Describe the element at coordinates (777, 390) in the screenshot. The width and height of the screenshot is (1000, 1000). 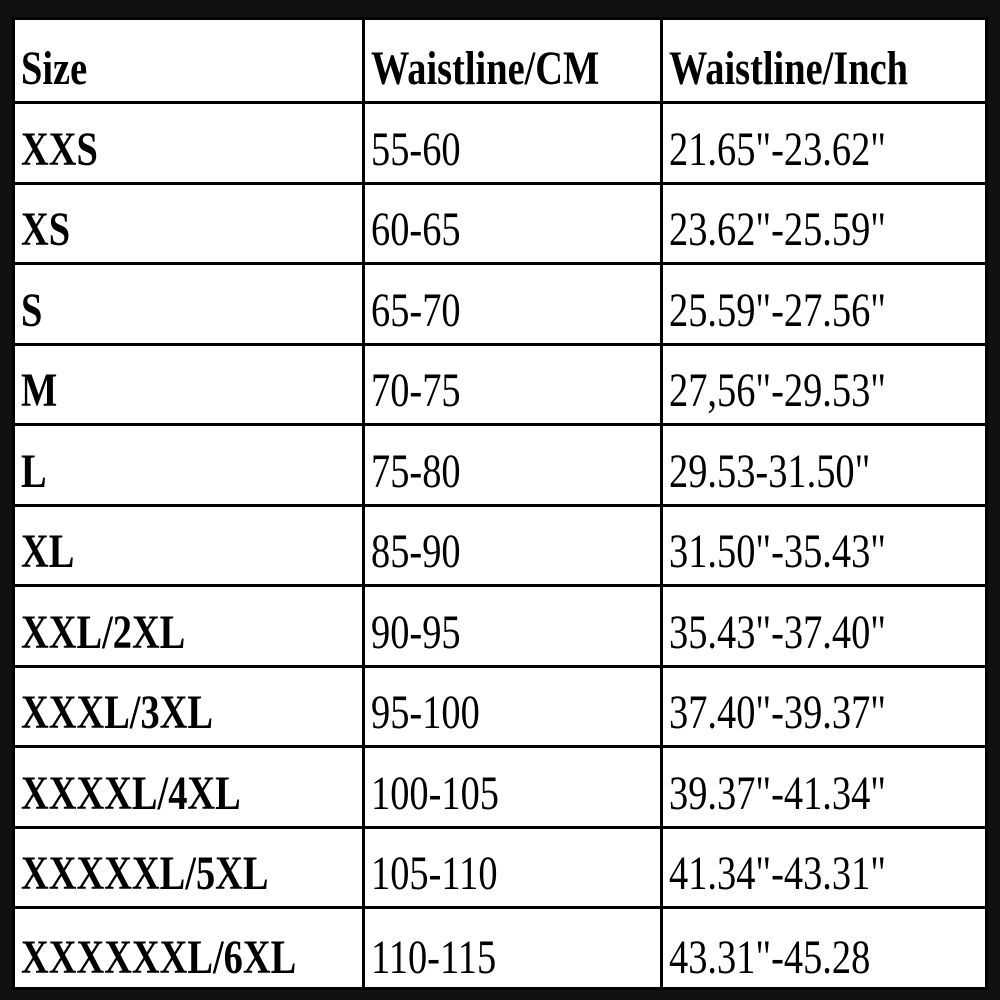
I see `waistline-inch-cell-text: 27,56"-29.53"` at that location.